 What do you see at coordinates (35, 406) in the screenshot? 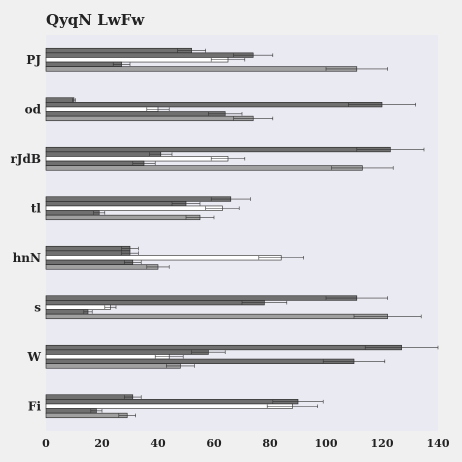
I see `category-label: Fi` at bounding box center [35, 406].